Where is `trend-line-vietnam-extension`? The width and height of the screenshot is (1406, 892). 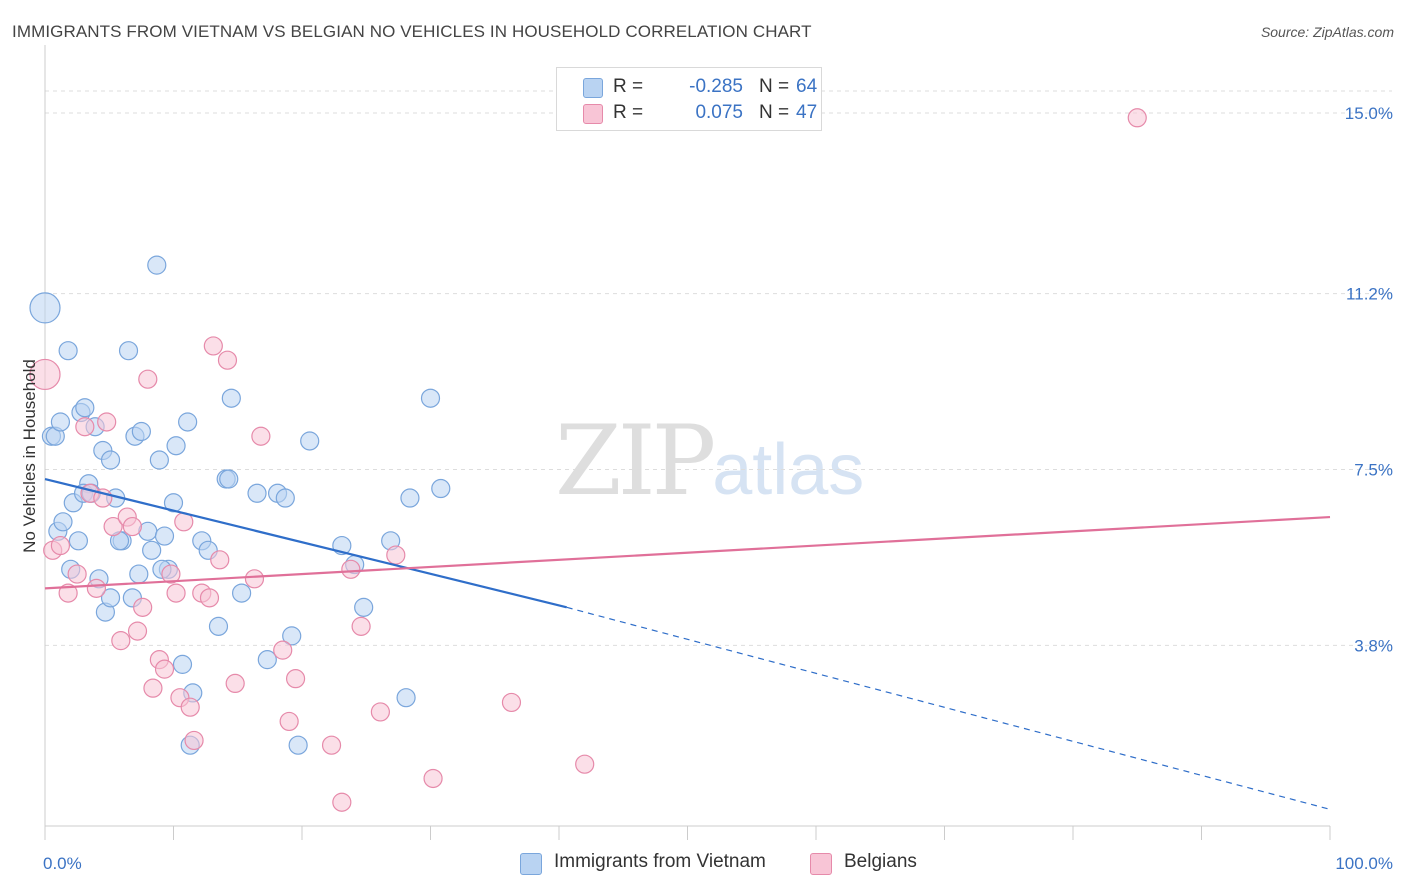
trend-line-vietnam-extension is located at coordinates (948, 708).